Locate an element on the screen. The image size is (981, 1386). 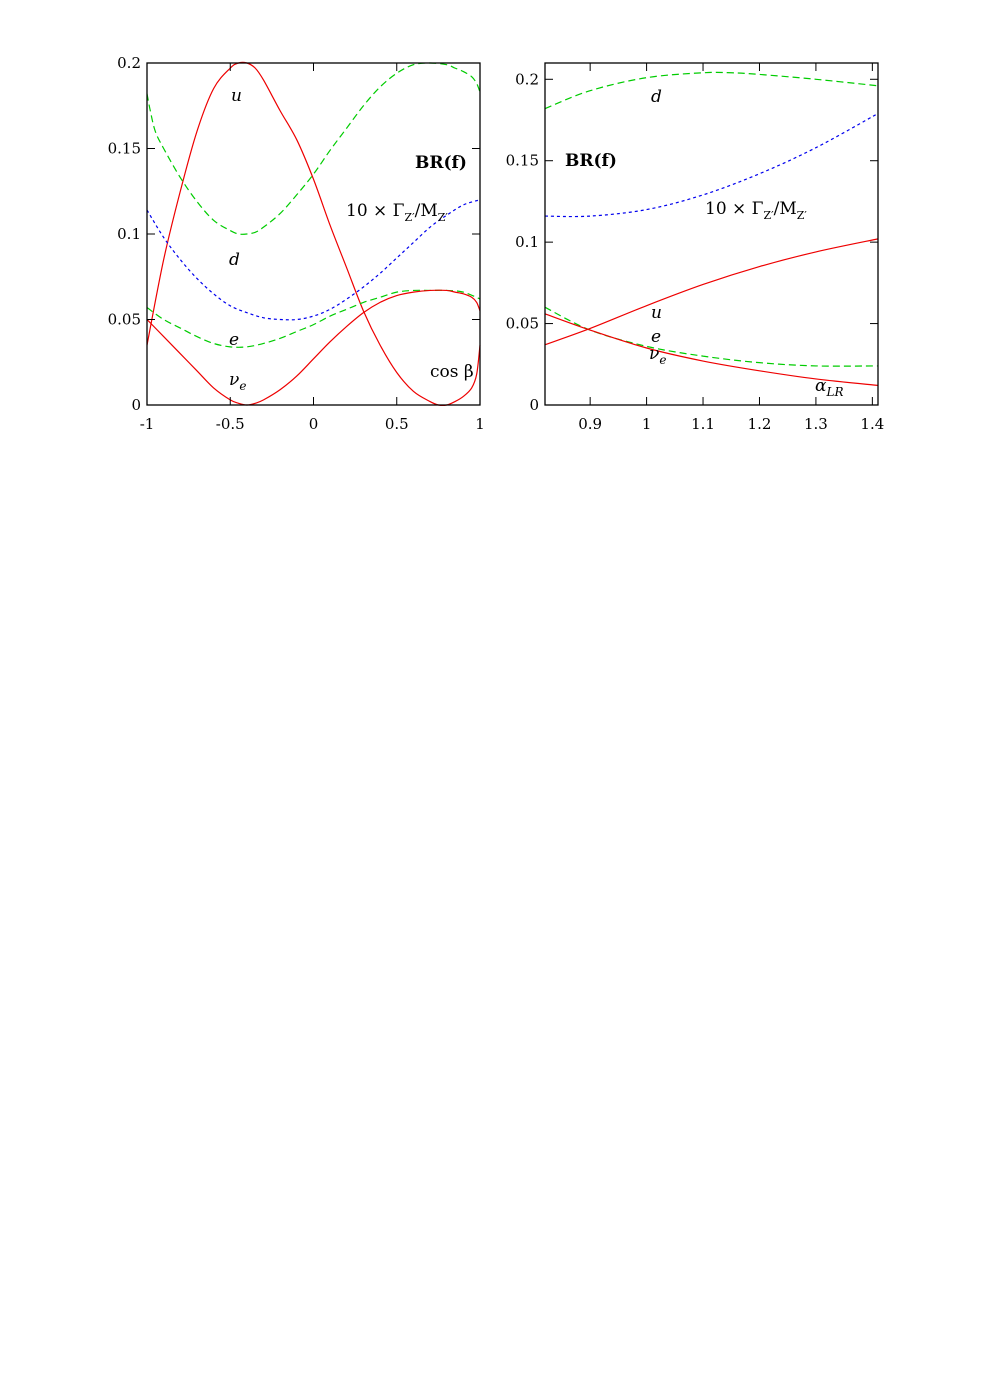
x-tick-label: 1.2 is located at coordinates (760, 424).